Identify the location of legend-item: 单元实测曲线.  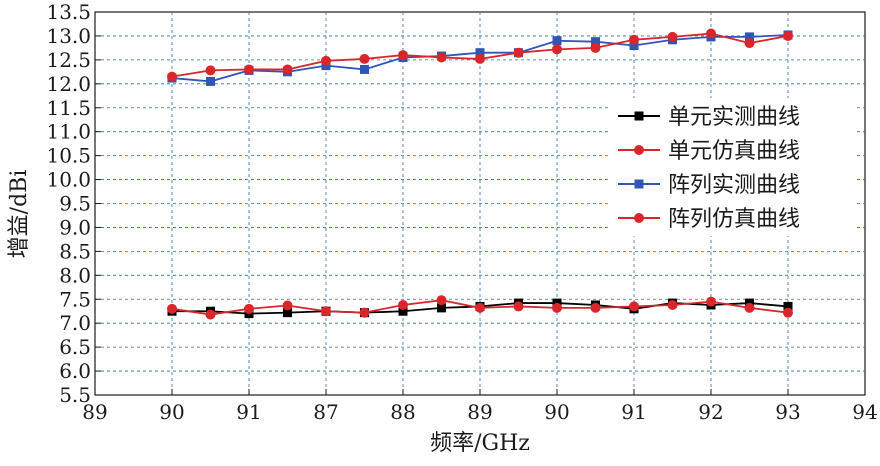
(709, 117).